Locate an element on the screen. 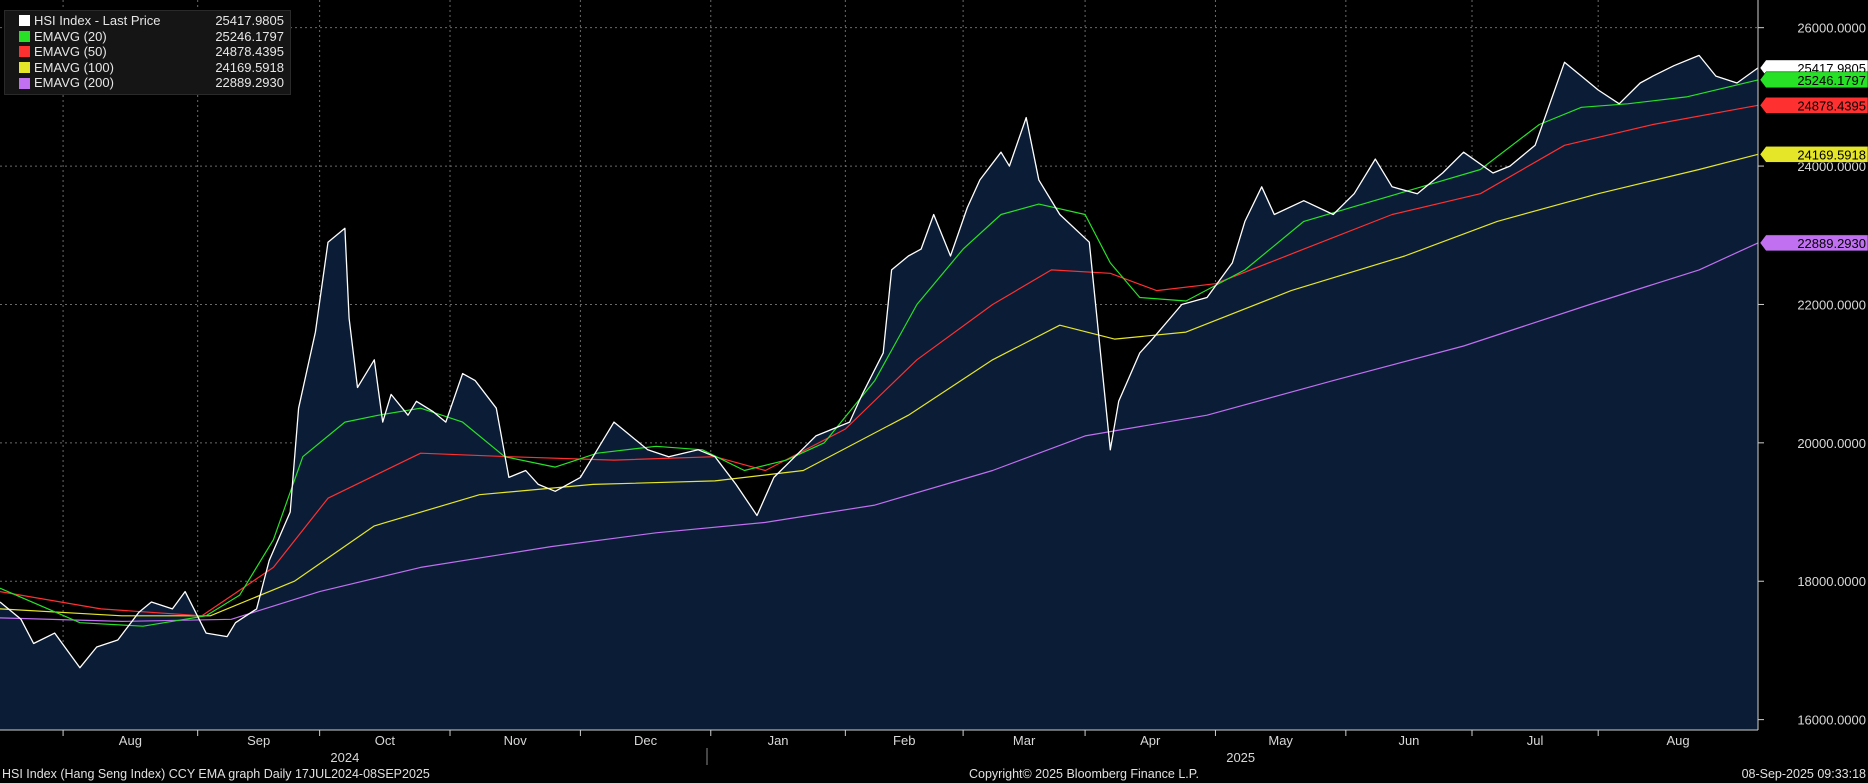  legend-entry: EMAVG (50) 24878.4395 is located at coordinates (146, 52).